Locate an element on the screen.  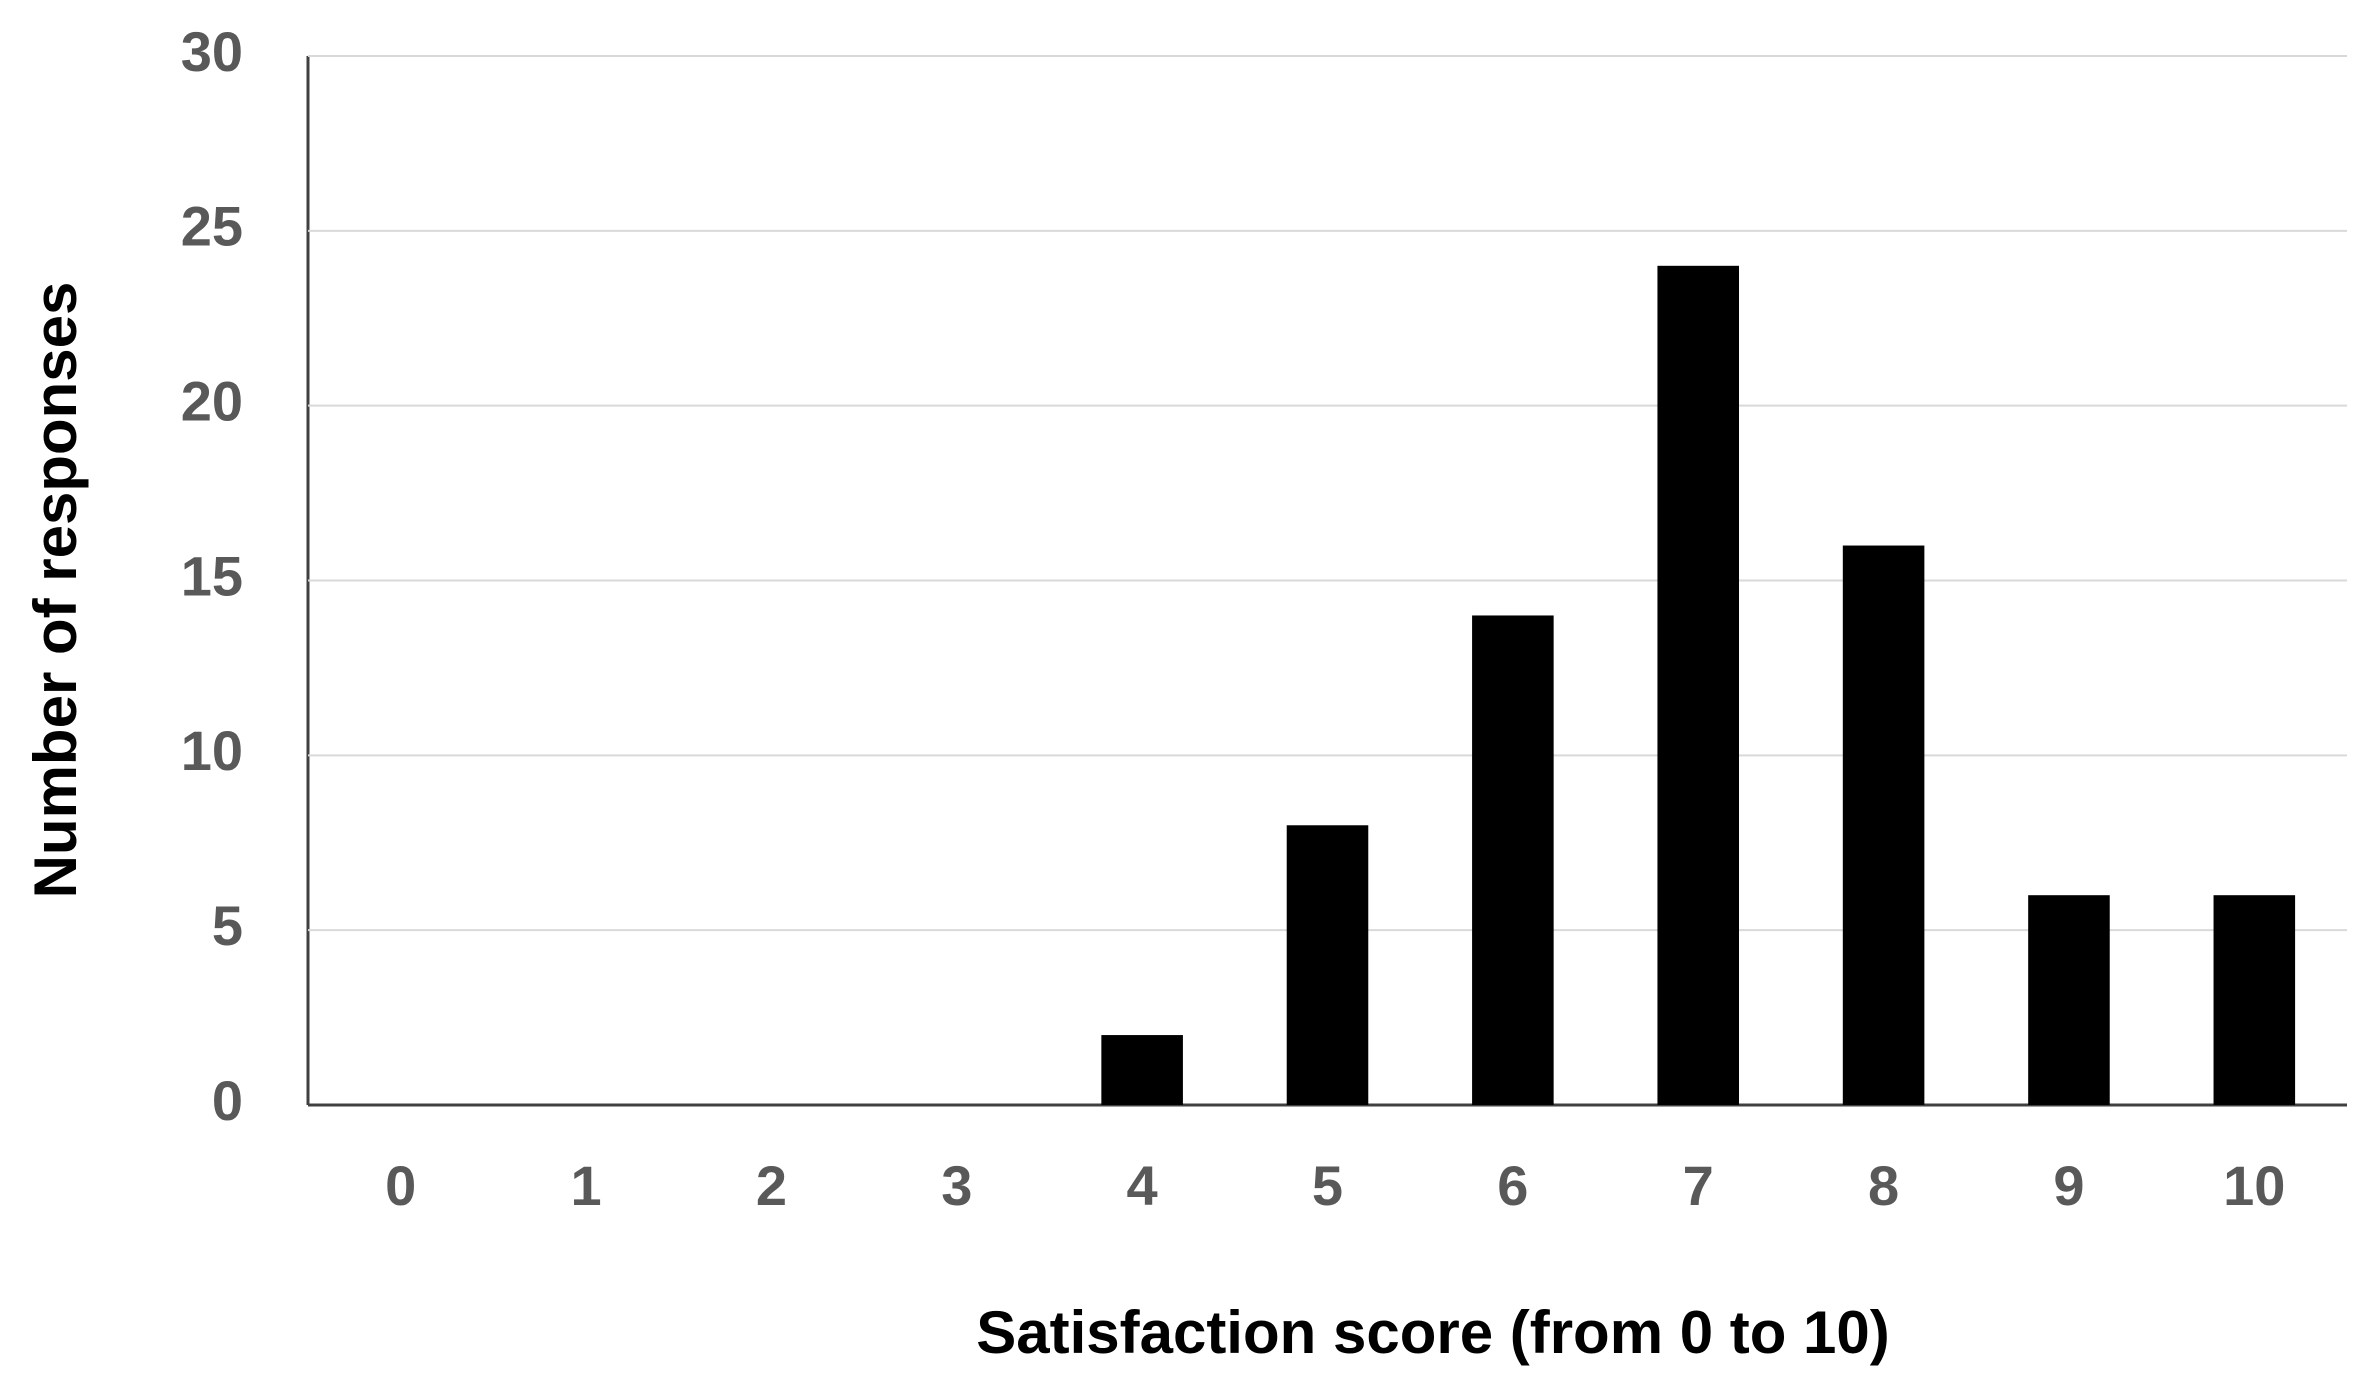
y-tick-label: 10 is located at coordinates (212, 750).